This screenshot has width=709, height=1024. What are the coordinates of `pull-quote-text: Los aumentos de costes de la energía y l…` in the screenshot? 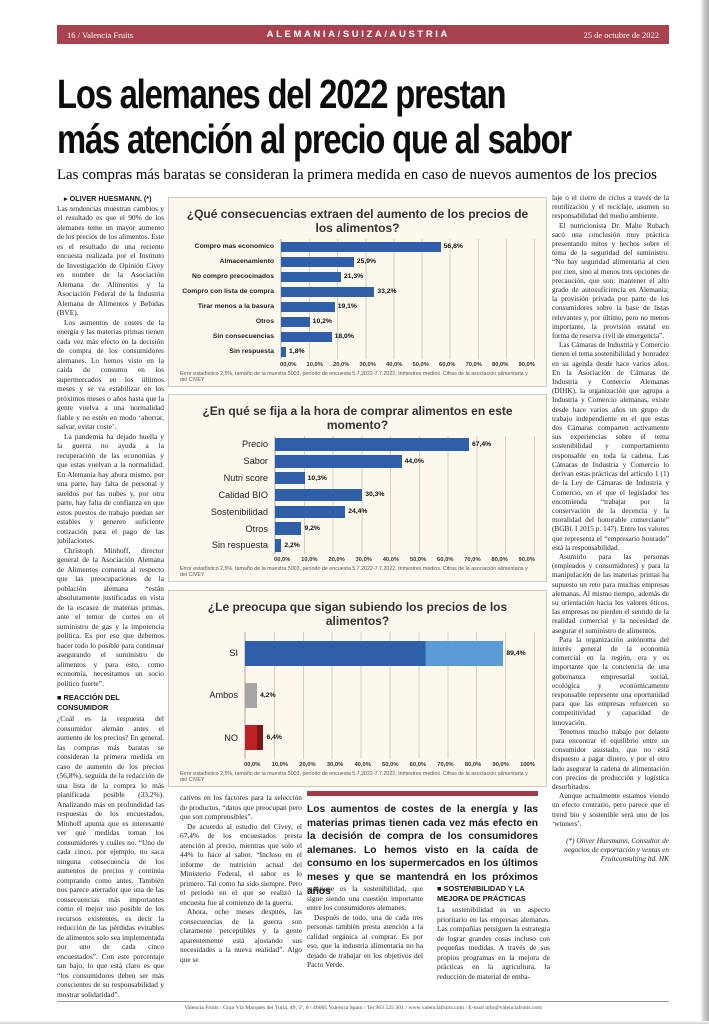 It's located at (422, 850).